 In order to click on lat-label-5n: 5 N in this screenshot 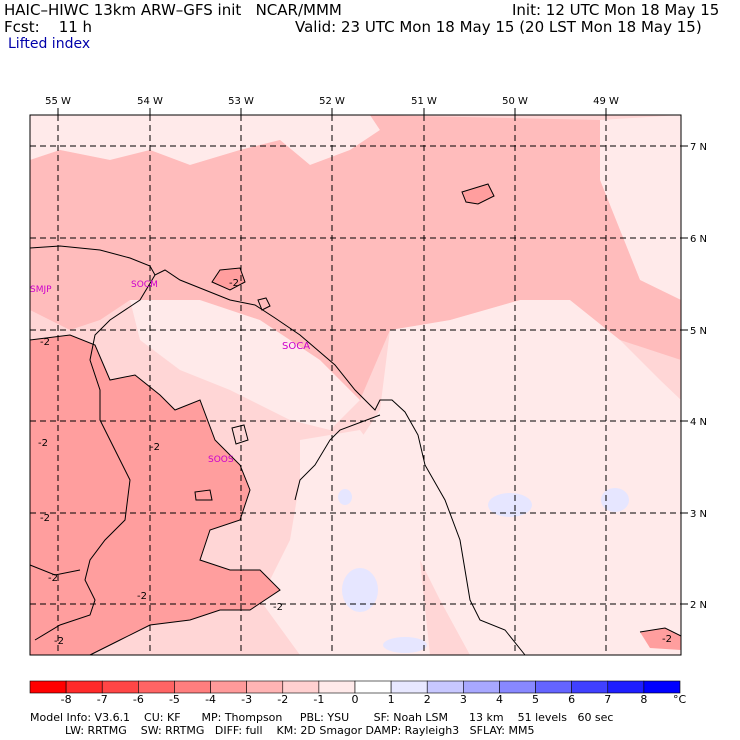, I will do `click(698, 331)`.